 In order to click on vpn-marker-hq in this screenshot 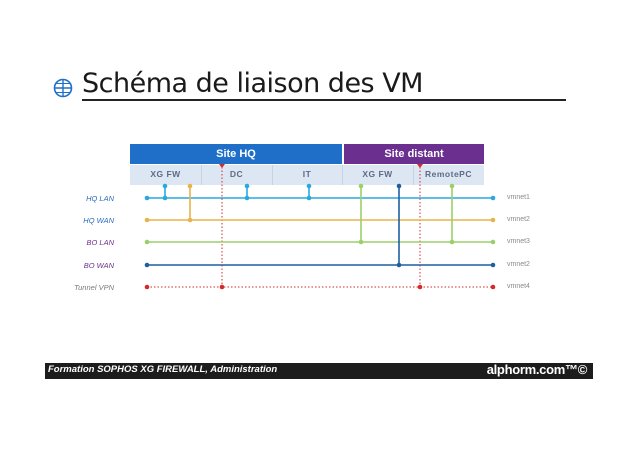, I will do `click(222, 166)`.